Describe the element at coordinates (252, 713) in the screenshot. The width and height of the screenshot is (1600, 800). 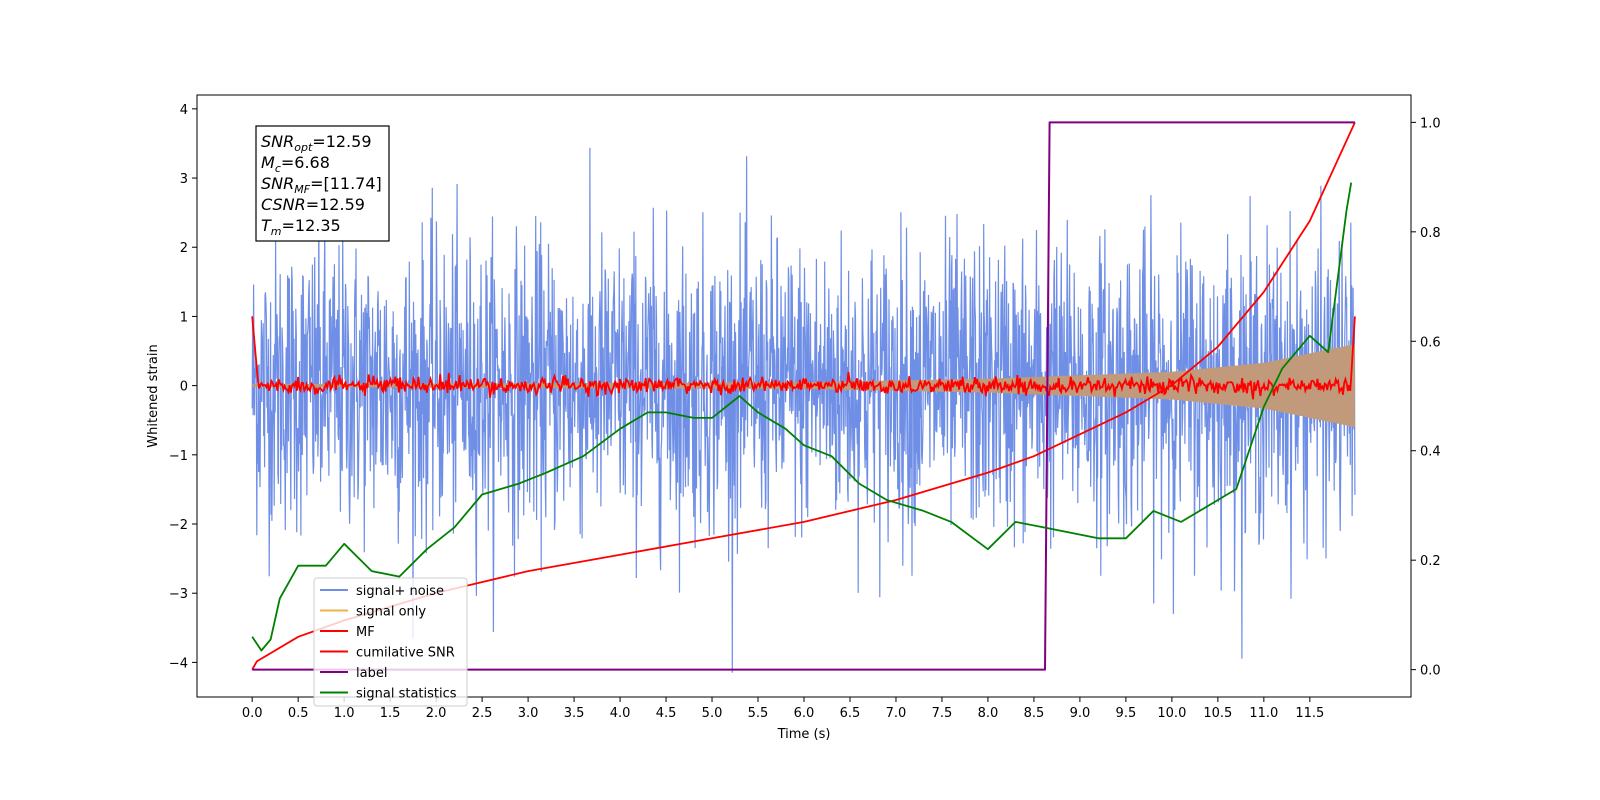
I see `x-tick-label: 0.0` at that location.